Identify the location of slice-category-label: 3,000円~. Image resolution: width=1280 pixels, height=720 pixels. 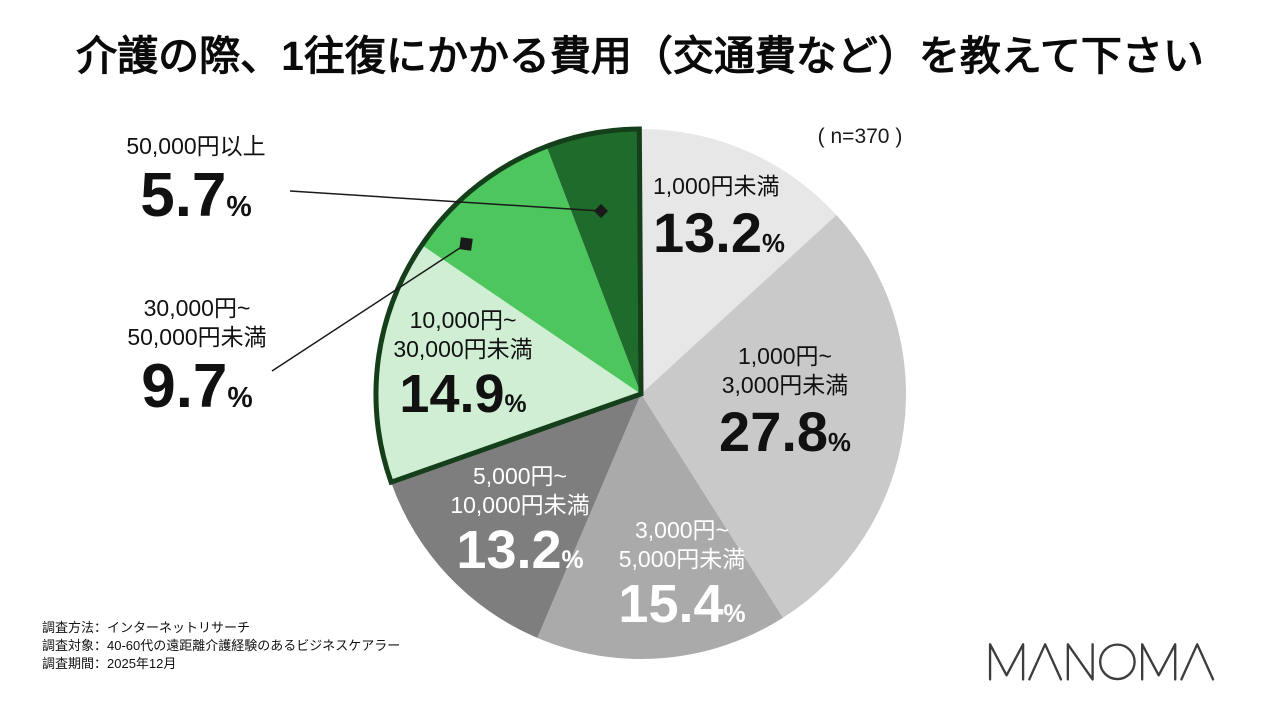
(682, 530).